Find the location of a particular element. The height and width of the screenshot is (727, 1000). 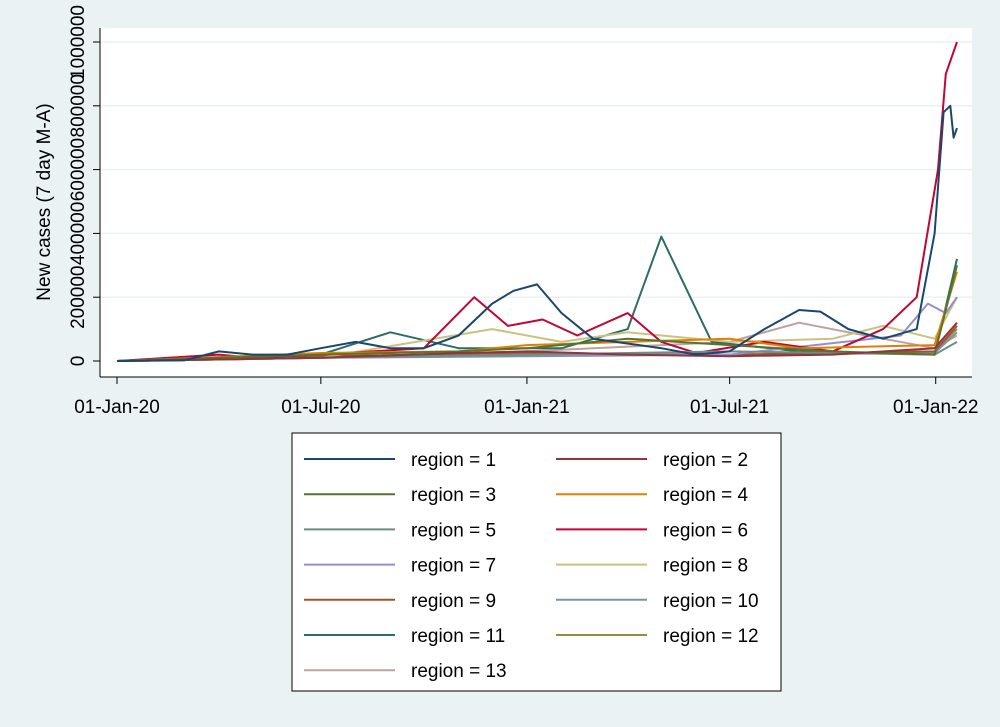

legend-label-region-12: region = 12 is located at coordinates (711, 636).